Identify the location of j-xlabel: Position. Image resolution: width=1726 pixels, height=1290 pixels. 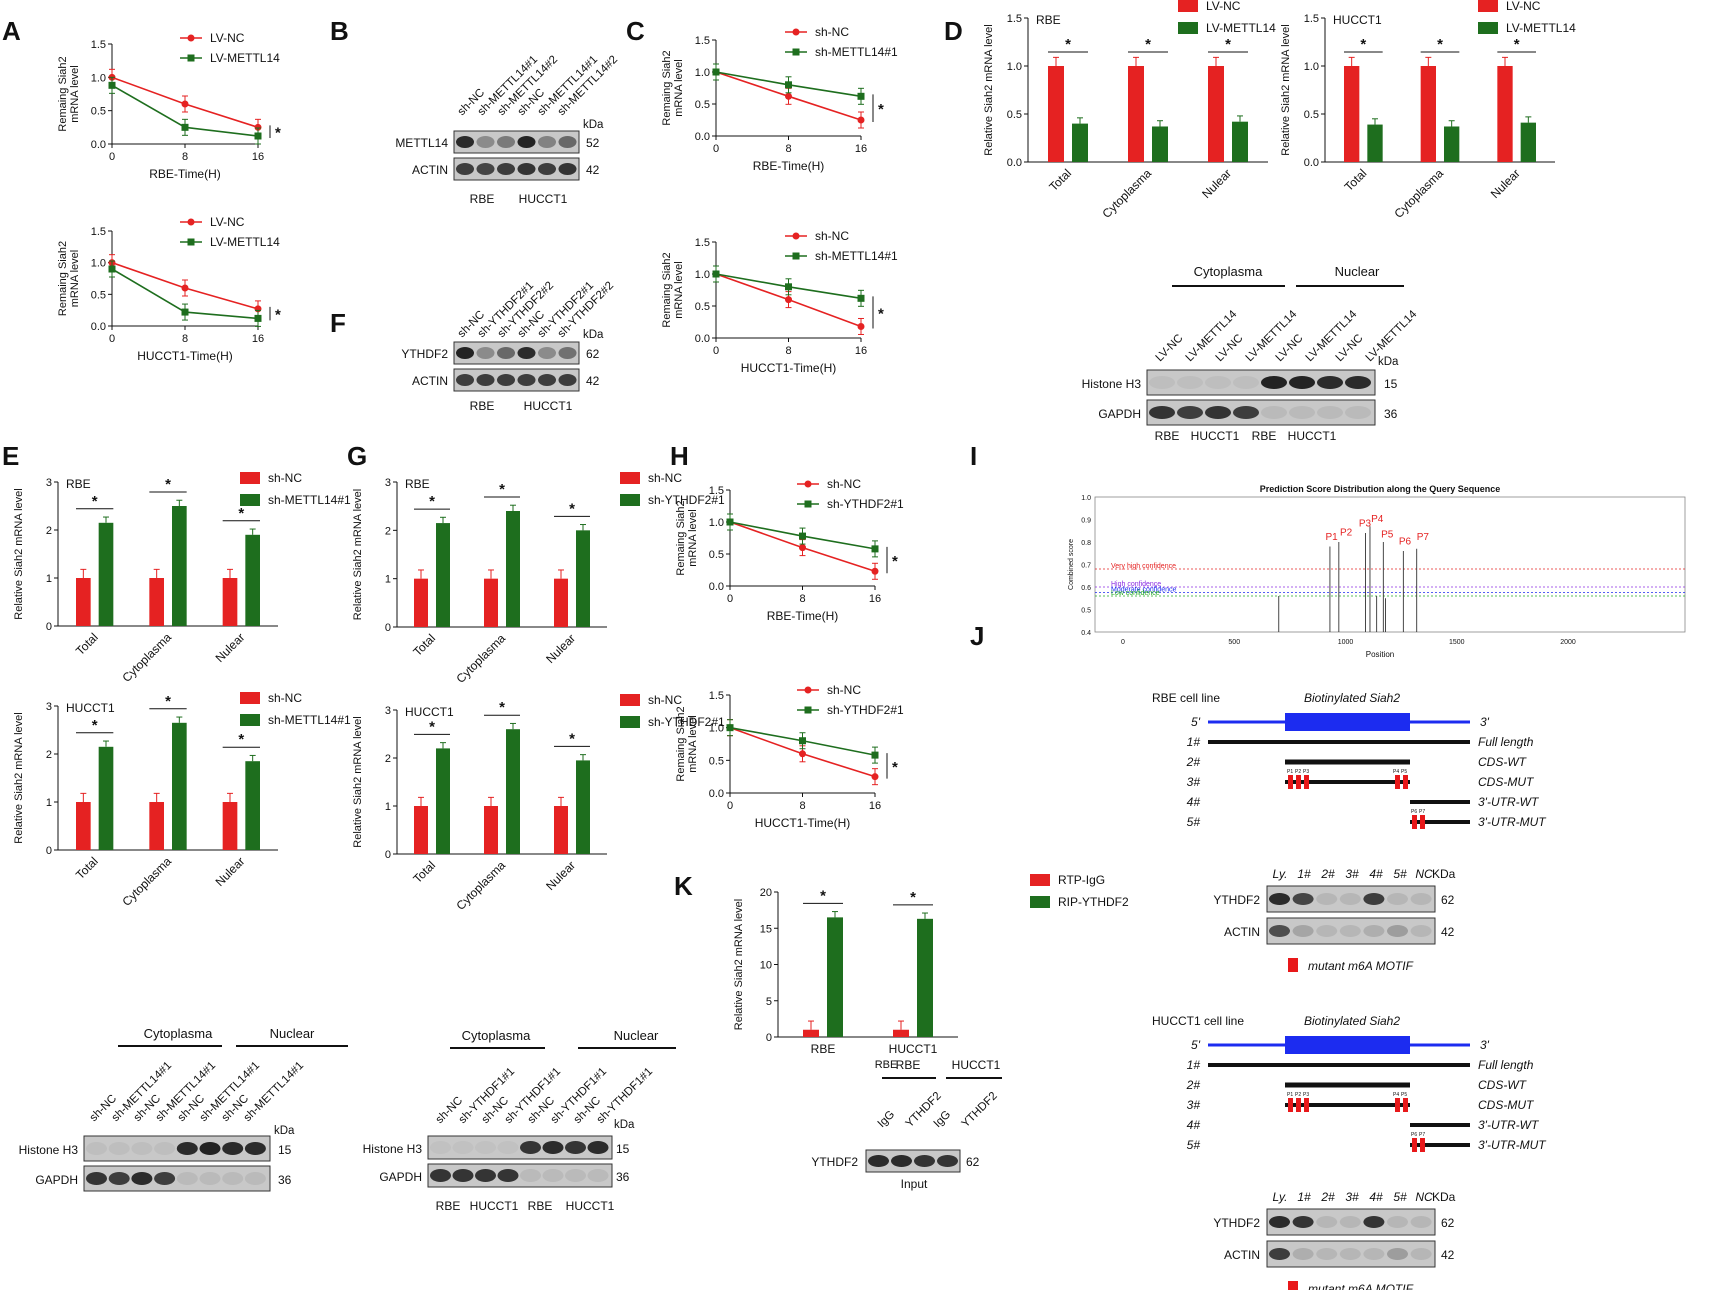
(1380, 654).